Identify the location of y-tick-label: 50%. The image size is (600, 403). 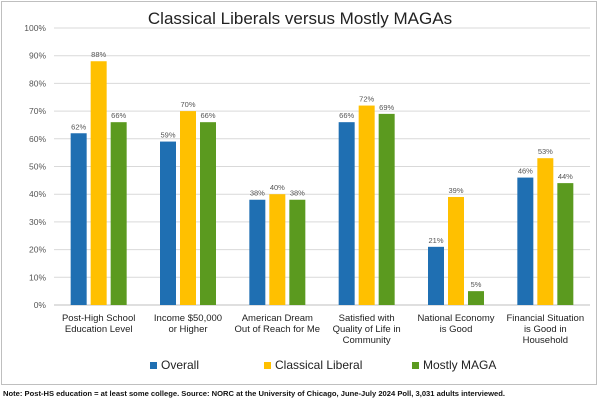
(37, 167).